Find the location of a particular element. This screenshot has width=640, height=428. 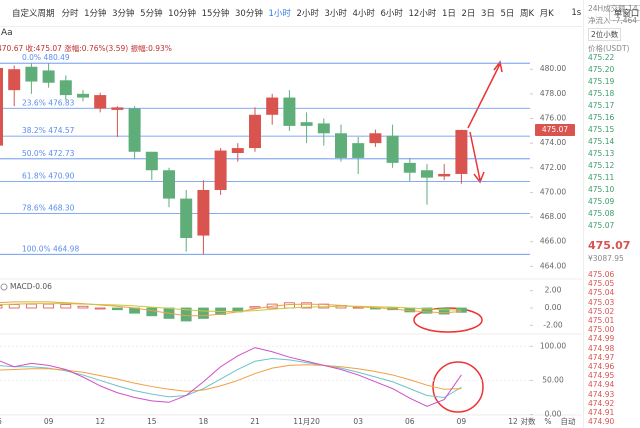

ask-price: 475.22 is located at coordinates (601, 57).